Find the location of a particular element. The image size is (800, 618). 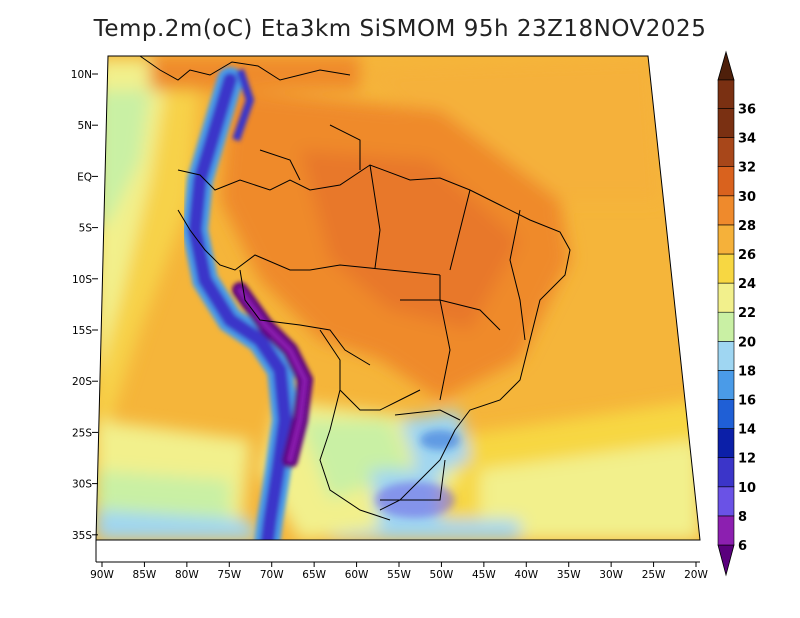

colorbar-label: 12 is located at coordinates (747, 459).